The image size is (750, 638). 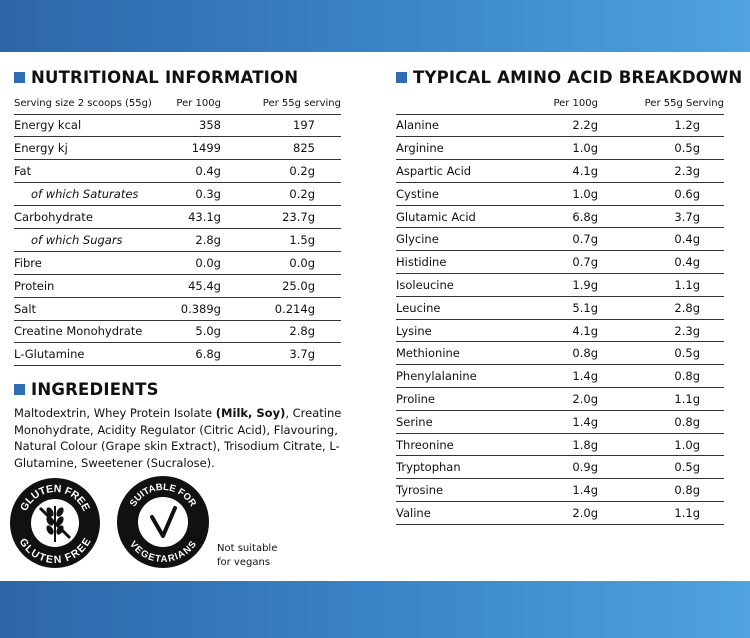 I want to click on row-per-serving-value: 23.7g, so click(x=283, y=217).